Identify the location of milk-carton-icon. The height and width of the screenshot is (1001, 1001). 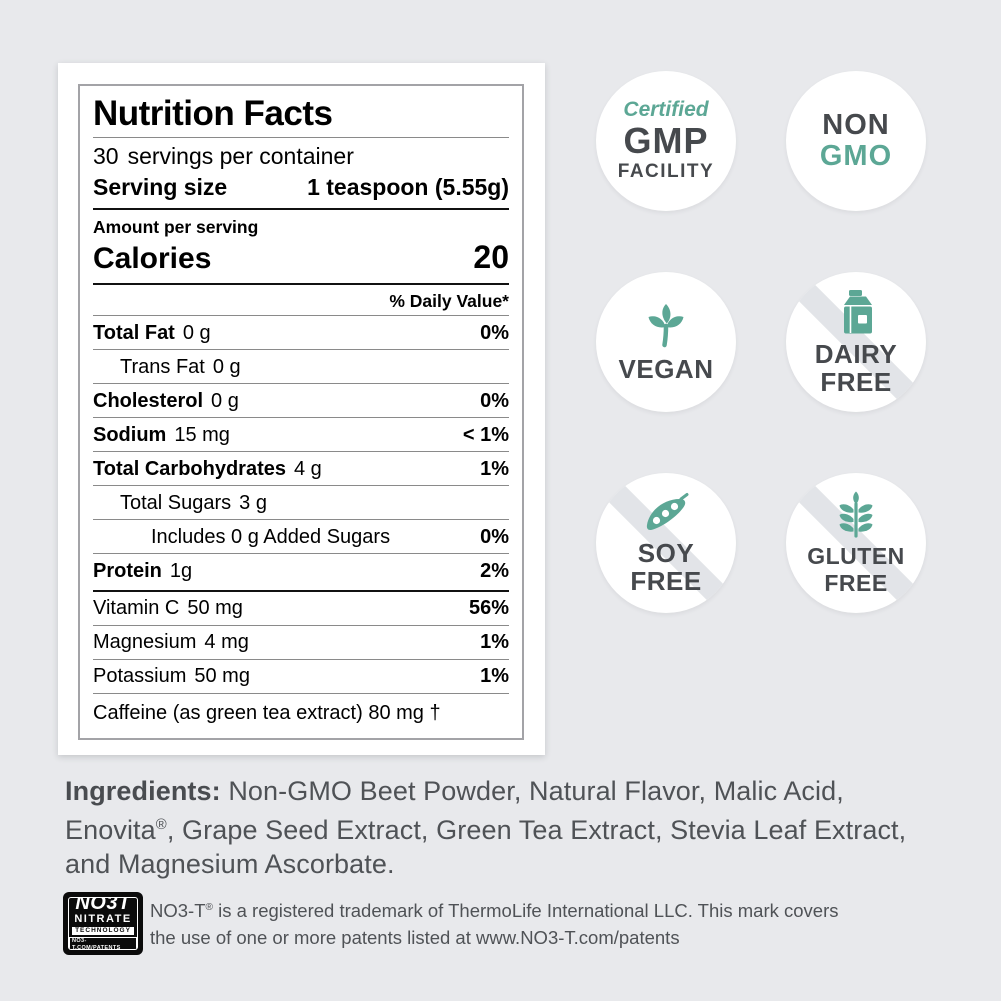
(856, 312).